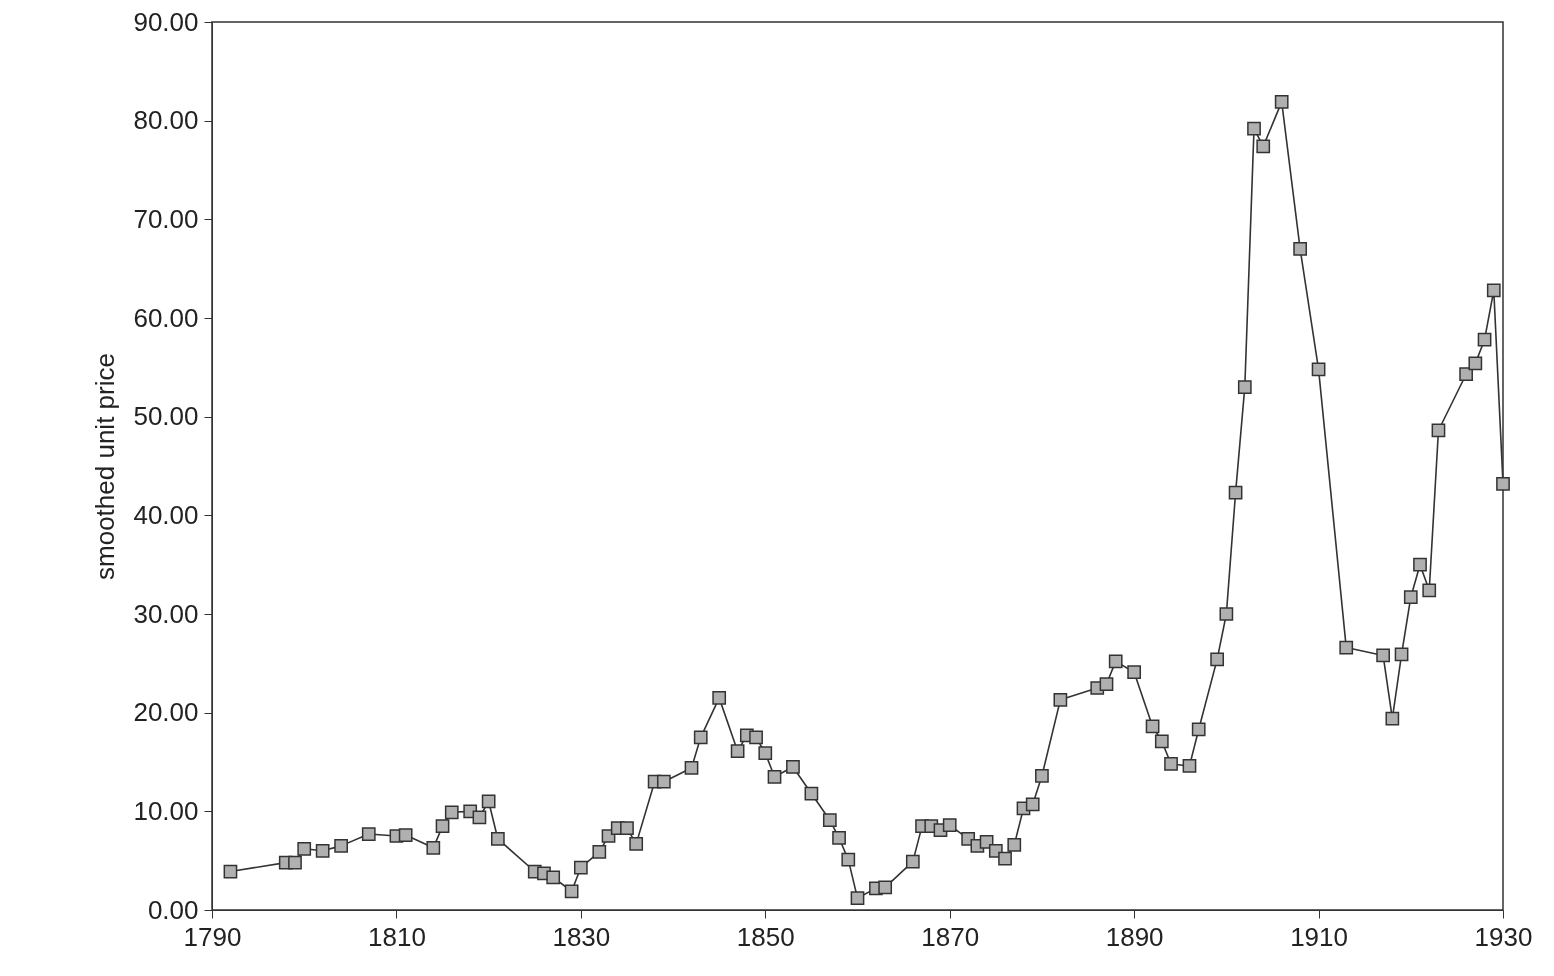 The height and width of the screenshot is (976, 1554). I want to click on y-tick-label: 10.00, so click(166, 810).